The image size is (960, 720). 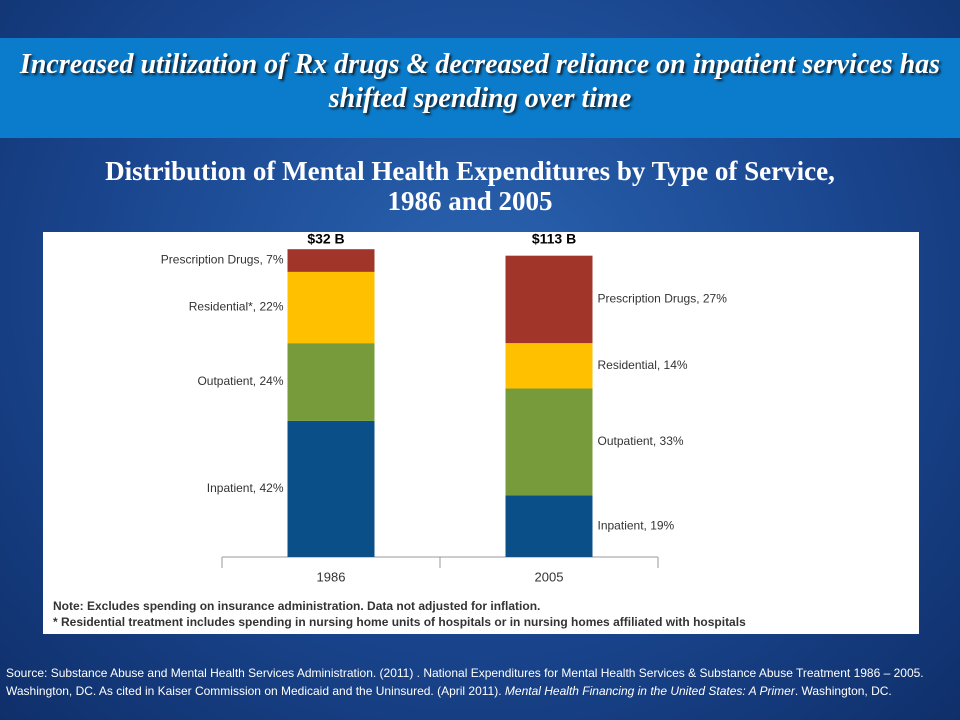 What do you see at coordinates (236, 307) in the screenshot?
I see `data-label: Residential*, 22%` at bounding box center [236, 307].